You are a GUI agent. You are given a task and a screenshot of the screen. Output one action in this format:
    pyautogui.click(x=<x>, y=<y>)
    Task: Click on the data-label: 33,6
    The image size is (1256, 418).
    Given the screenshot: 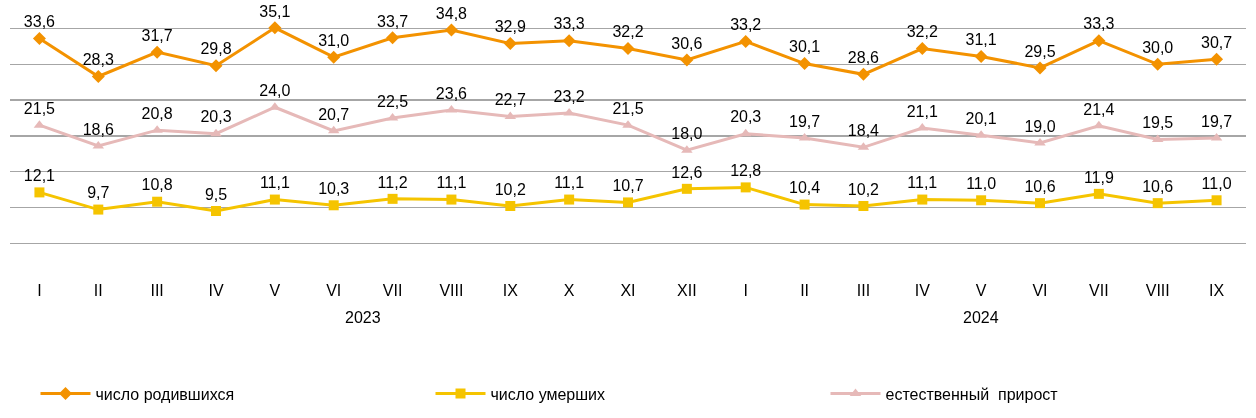 What is the action you would take?
    pyautogui.click(x=39, y=22)
    